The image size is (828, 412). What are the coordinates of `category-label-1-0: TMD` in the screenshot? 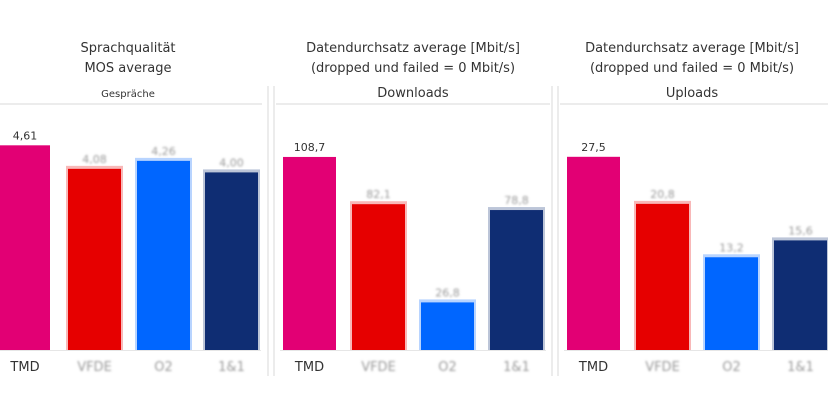 It's located at (309, 367).